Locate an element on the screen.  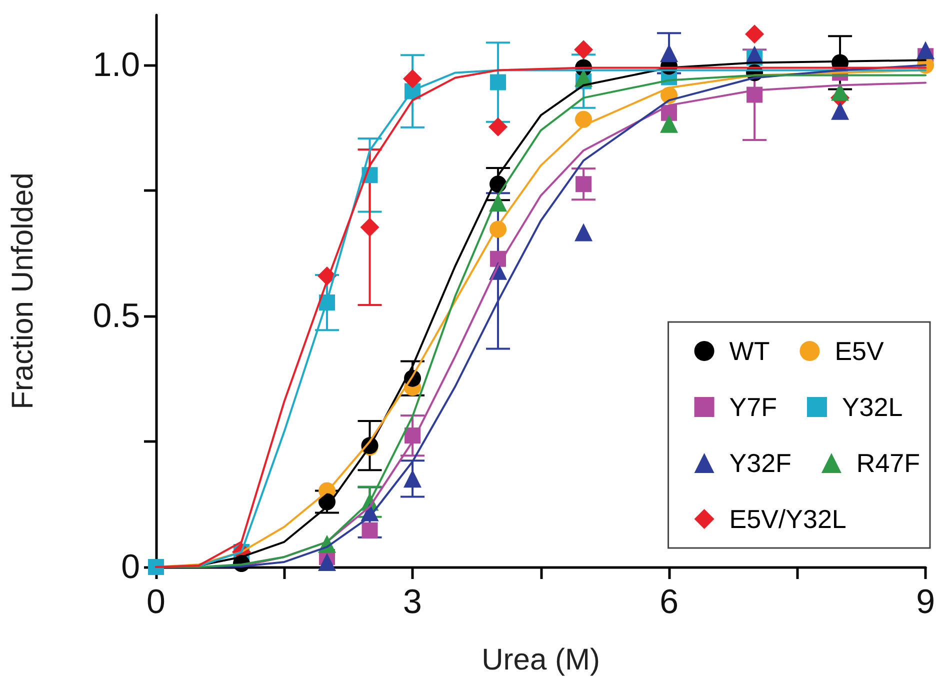
legend-label: Y7F is located at coordinates (753, 407).